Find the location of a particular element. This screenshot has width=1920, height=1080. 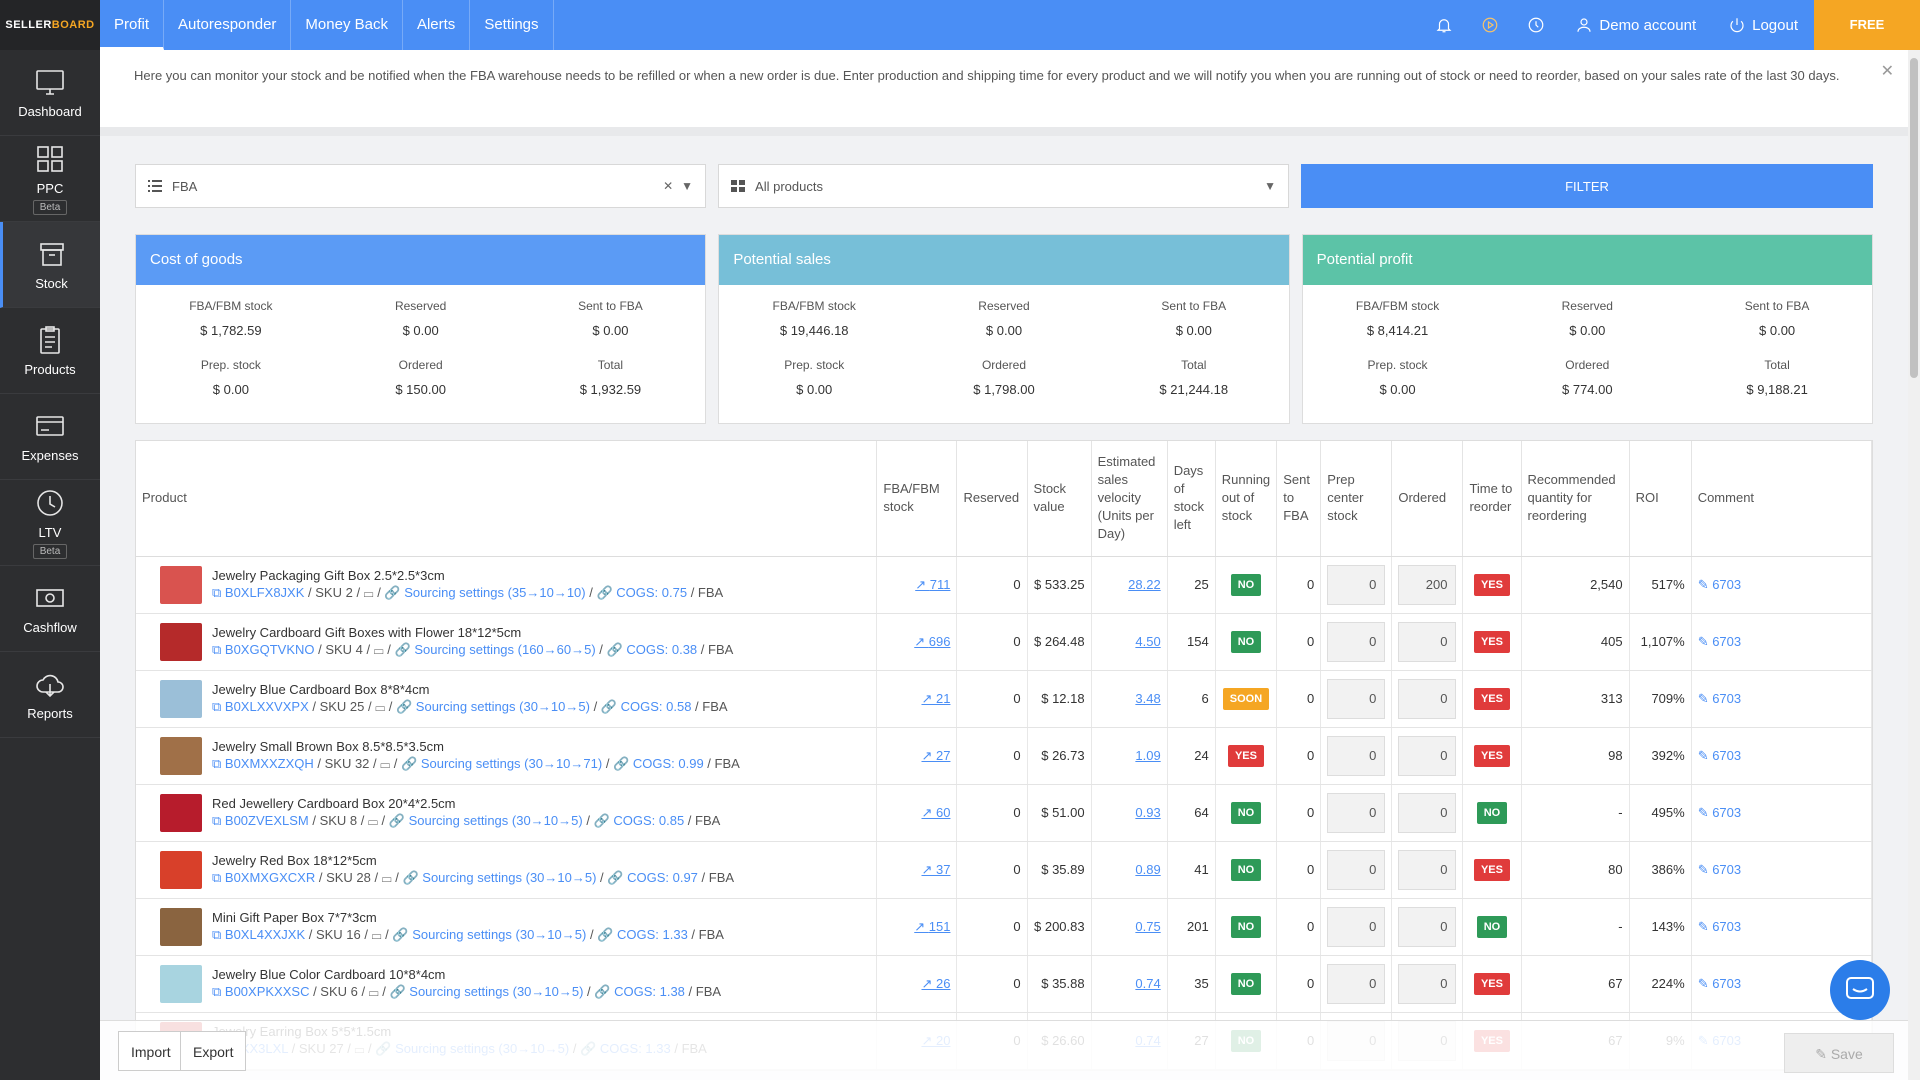

demo-account-link: Demo account is located at coordinates (1635, 25).